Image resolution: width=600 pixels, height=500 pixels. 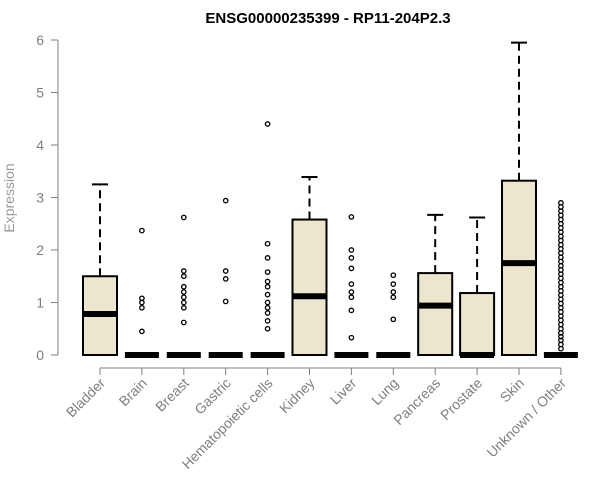 What do you see at coordinates (560, 278) in the screenshot?
I see `box-unknown-other` at bounding box center [560, 278].